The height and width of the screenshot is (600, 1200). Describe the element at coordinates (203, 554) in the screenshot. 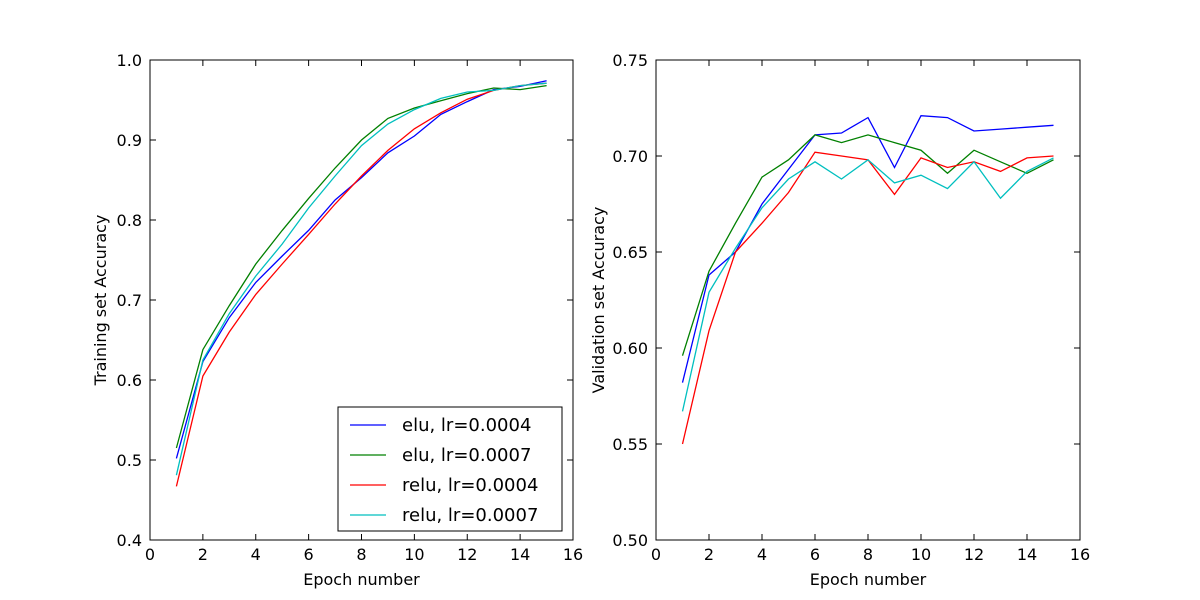

I see `train-x-tick-label: 2` at that location.